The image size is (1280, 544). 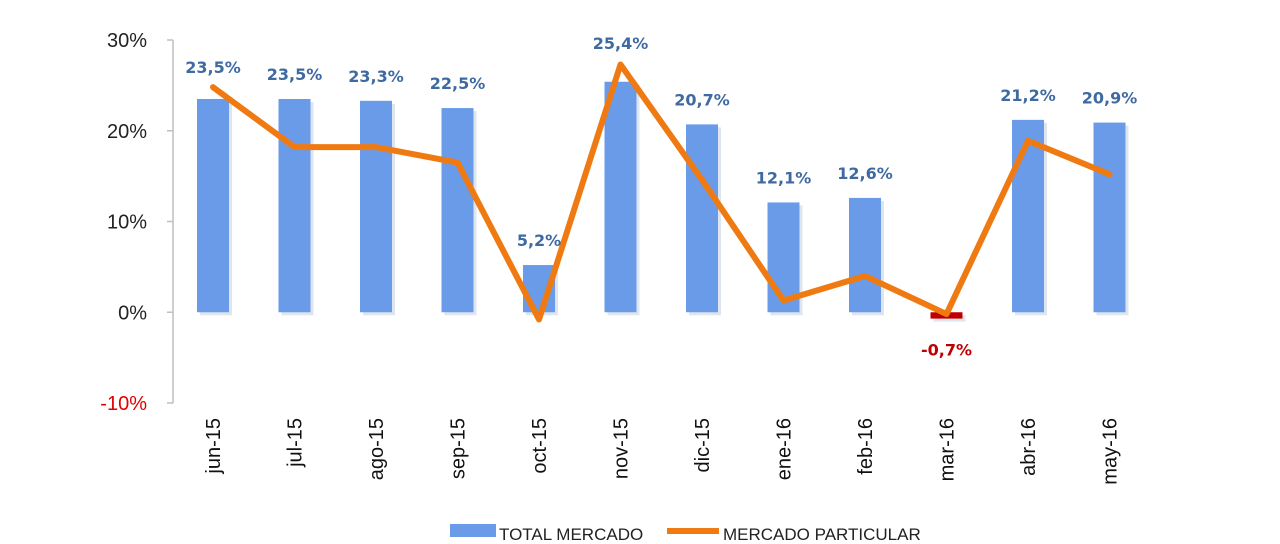 I want to click on legend-label-mercado-particular: MERCADO PARTICULAR, so click(x=822, y=534).